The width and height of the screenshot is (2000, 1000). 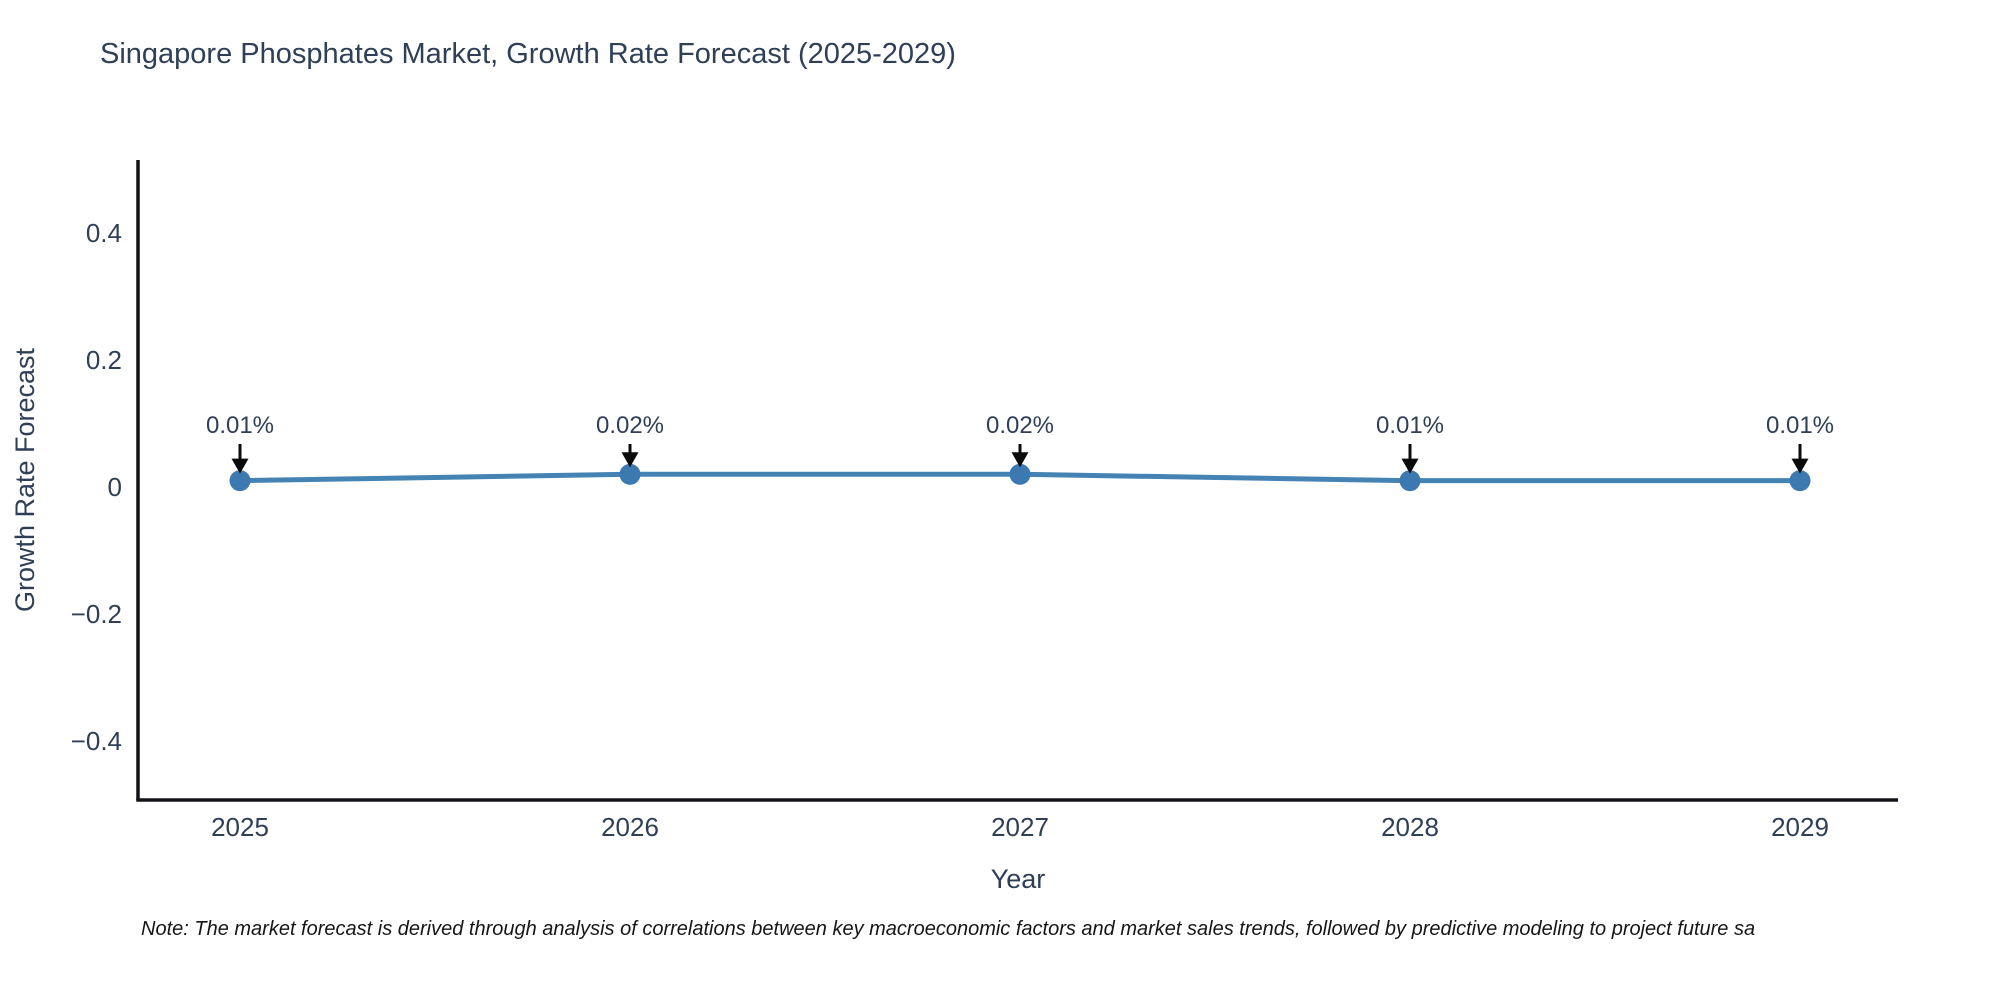 What do you see at coordinates (1410, 827) in the screenshot?
I see `x-tick-label: 2028` at bounding box center [1410, 827].